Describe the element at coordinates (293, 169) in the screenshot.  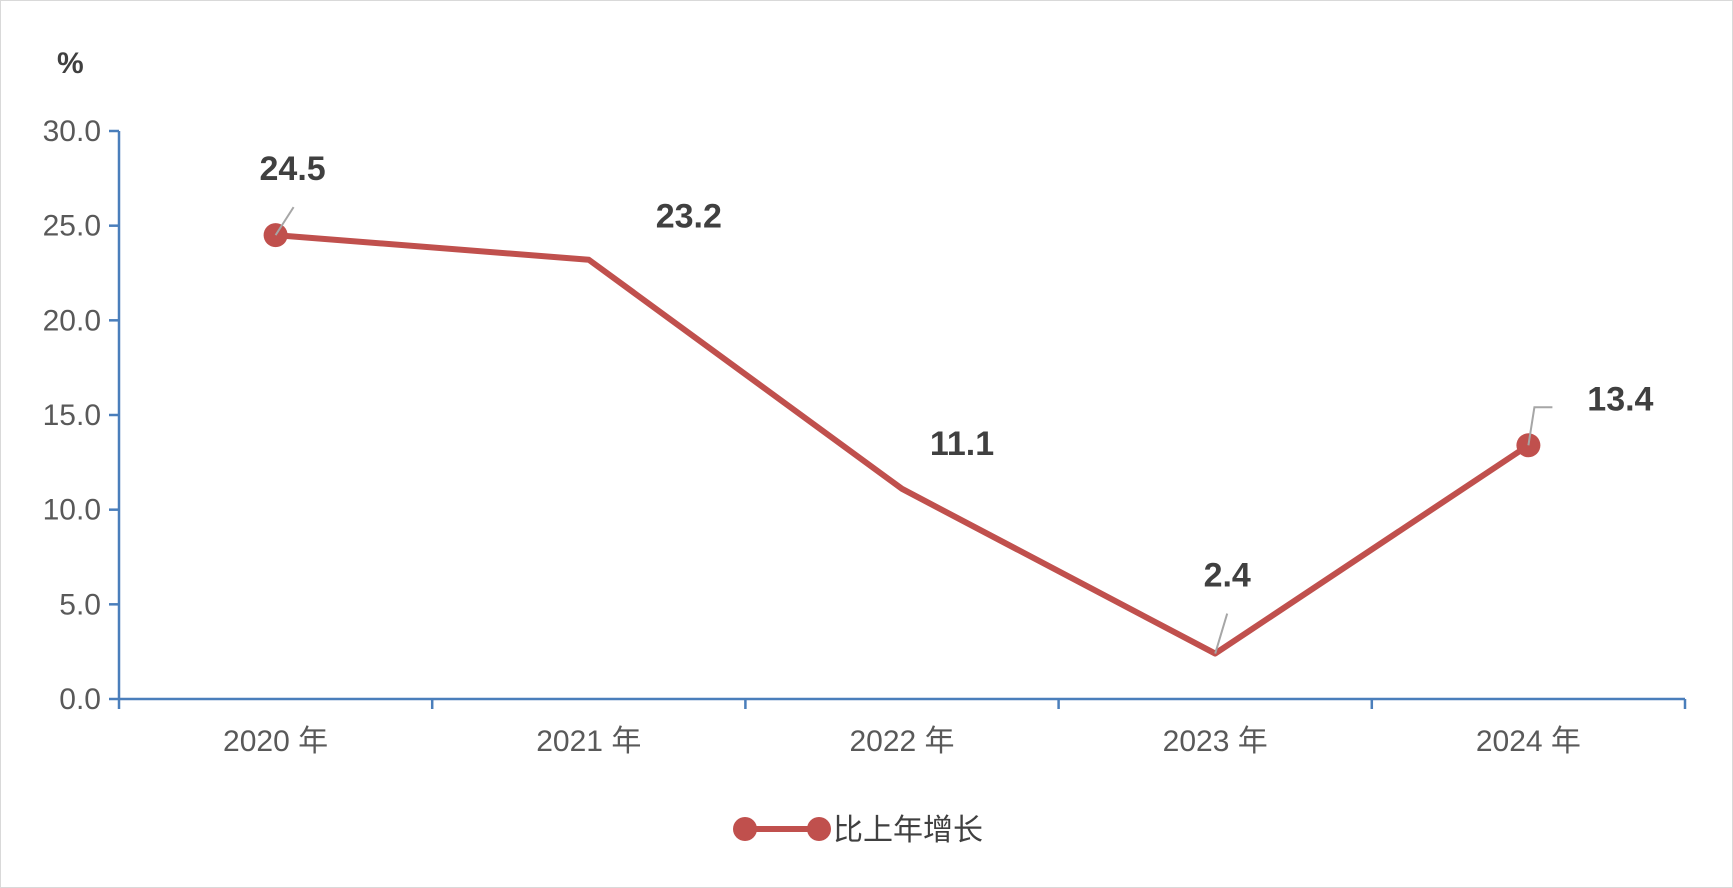
I see `data-label: 24.5` at that location.